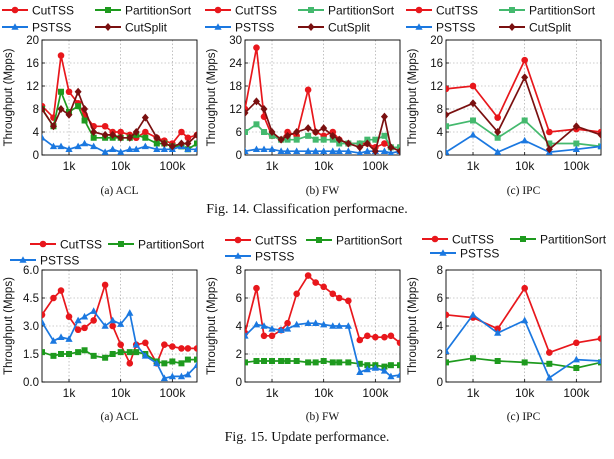 This screenshot has width=614, height=459. What do you see at coordinates (31, 299) in the screenshot?
I see `y-tick-label: 4.5` at bounding box center [31, 299].